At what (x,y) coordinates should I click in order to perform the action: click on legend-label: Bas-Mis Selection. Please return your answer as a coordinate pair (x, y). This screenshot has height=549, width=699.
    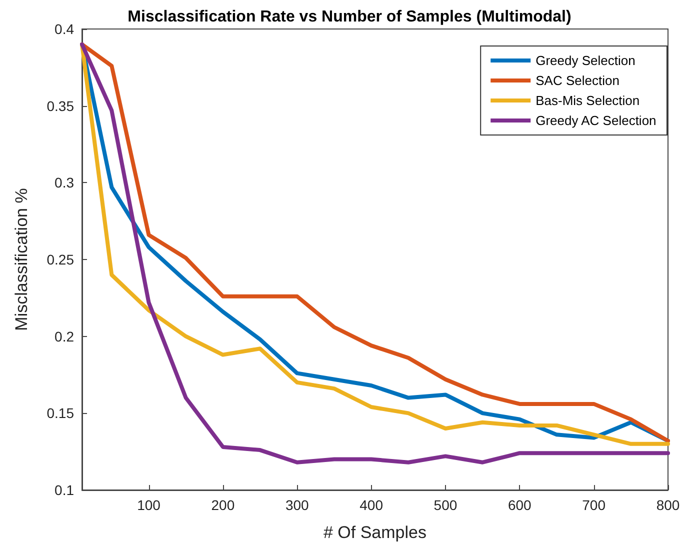
    Looking at the image, I should click on (588, 100).